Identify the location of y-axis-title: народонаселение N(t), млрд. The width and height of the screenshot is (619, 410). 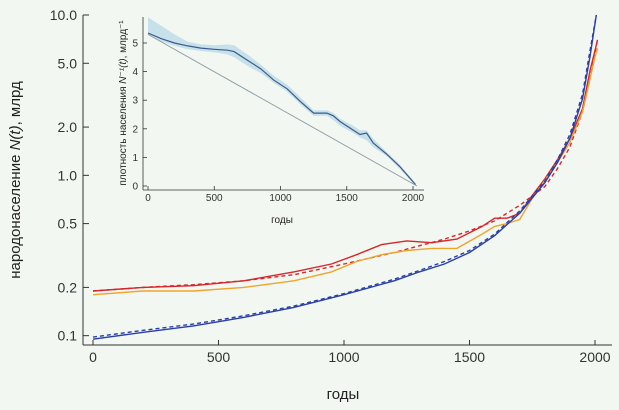
(15, 180).